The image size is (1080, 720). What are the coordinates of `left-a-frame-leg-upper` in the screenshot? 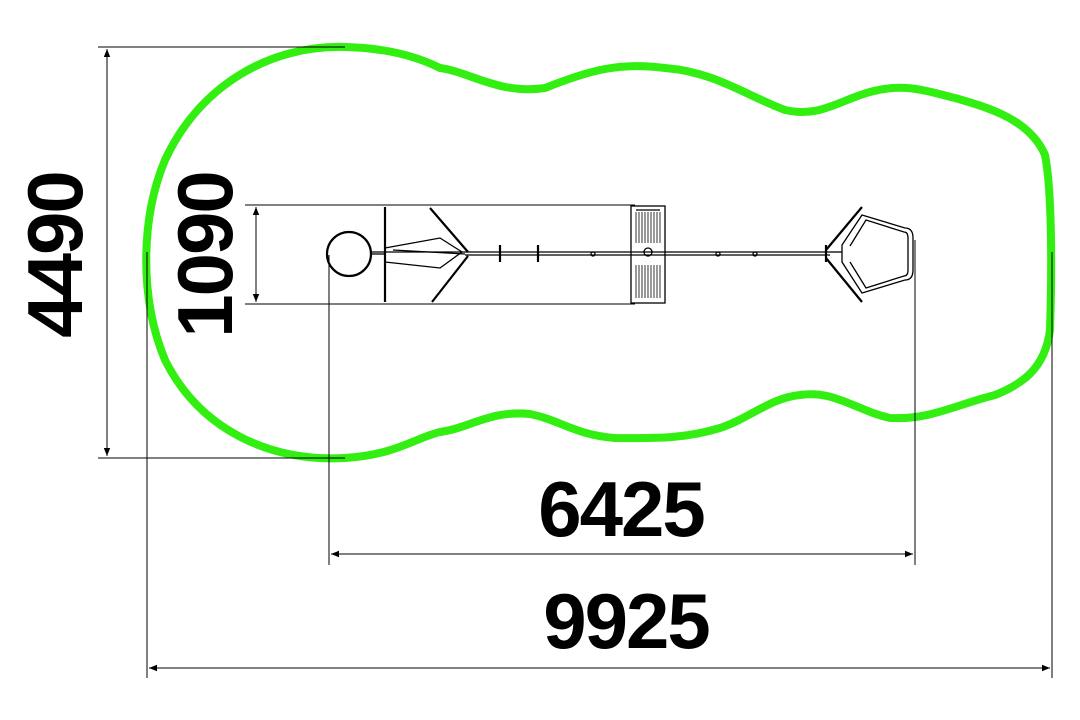 It's located at (449, 230).